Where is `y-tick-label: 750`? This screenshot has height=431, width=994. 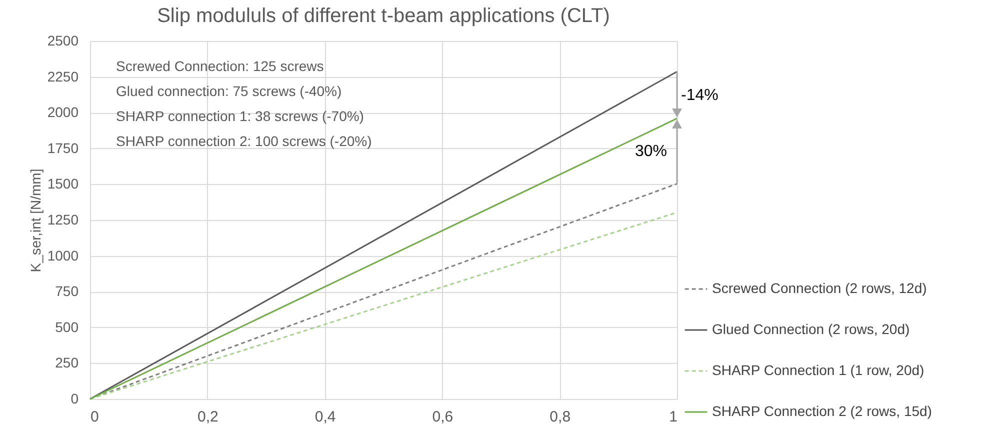
y-tick-label: 750 is located at coordinates (67, 291).